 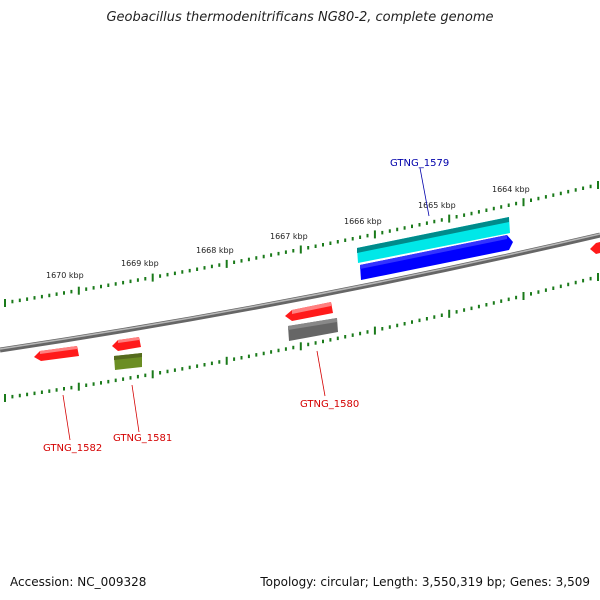 What do you see at coordinates (142, 438) in the screenshot?
I see `gene-label-gtng-1581: GTNG_1581` at bounding box center [142, 438].